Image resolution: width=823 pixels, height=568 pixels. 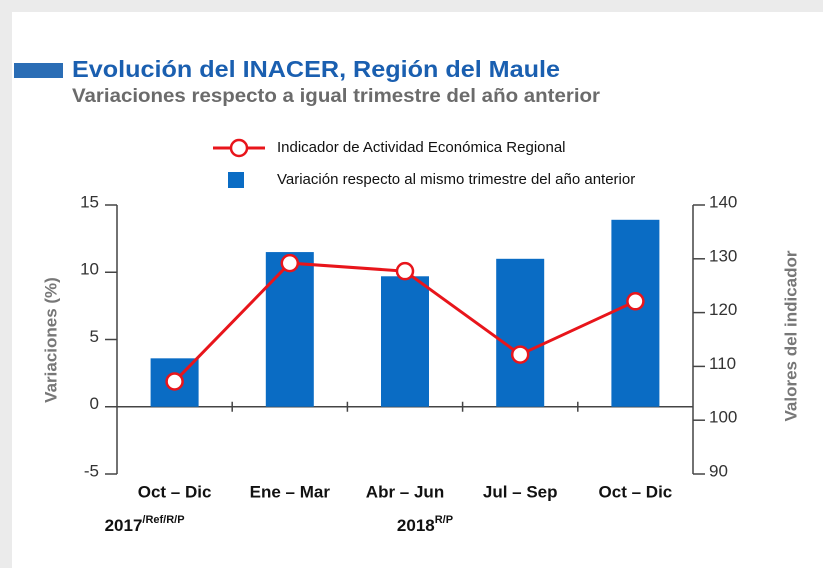 I want to click on group-year: 2017, so click(x=124, y=525).